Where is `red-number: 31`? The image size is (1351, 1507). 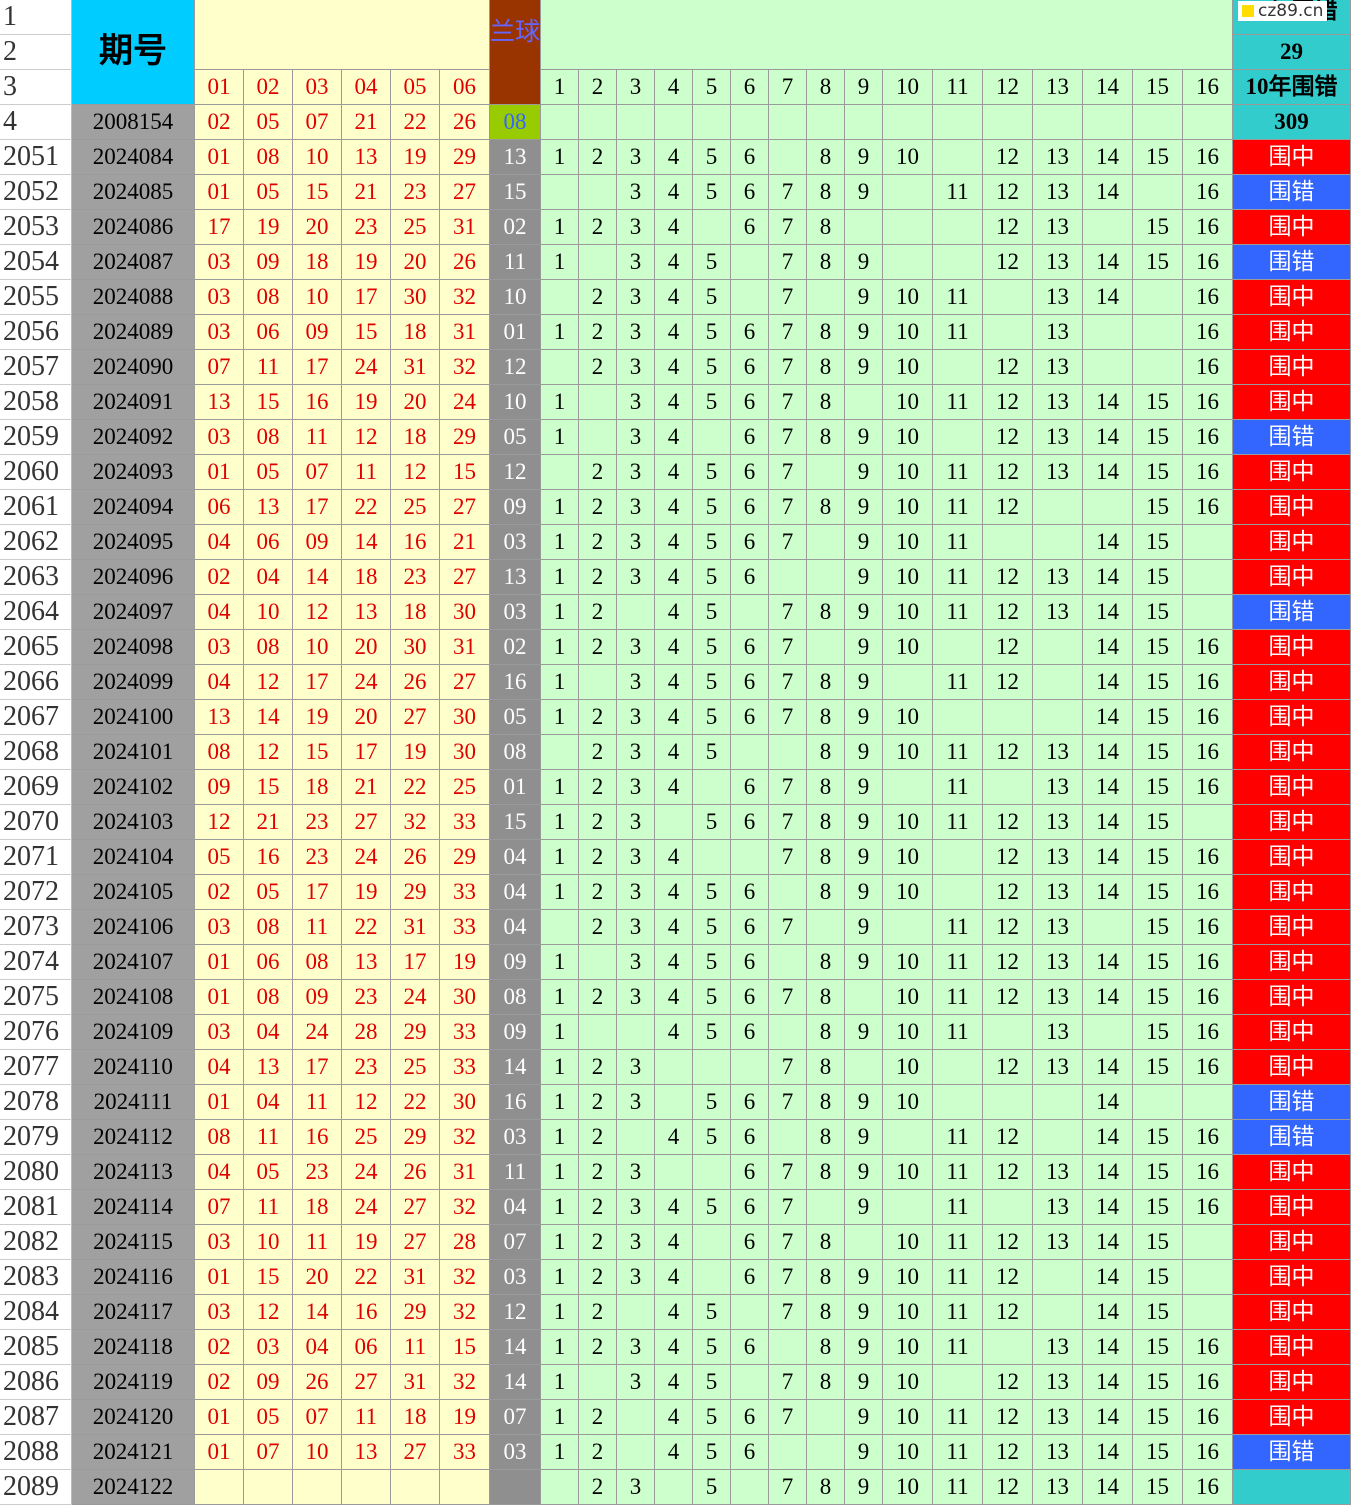 red-number: 31 is located at coordinates (465, 332).